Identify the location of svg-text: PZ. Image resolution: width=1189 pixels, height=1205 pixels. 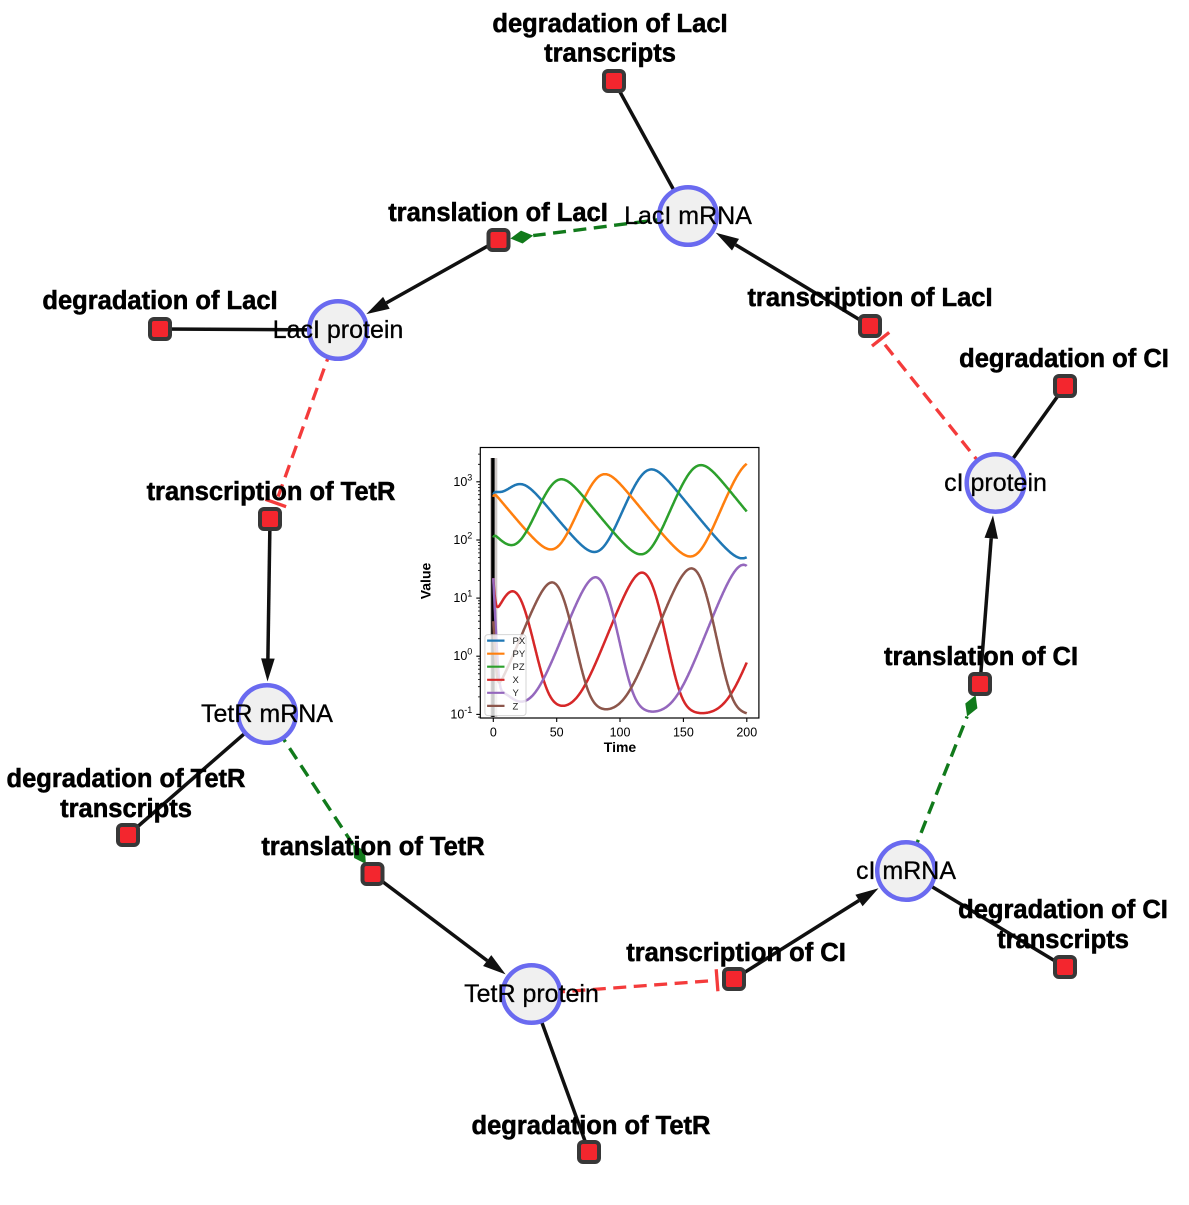
(519, 667).